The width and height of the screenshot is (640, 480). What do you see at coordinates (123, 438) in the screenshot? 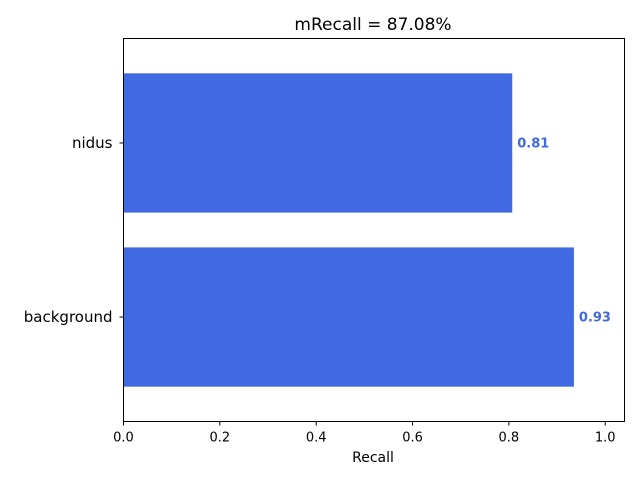
I see `x-tick-label-0: 0.0` at bounding box center [123, 438].